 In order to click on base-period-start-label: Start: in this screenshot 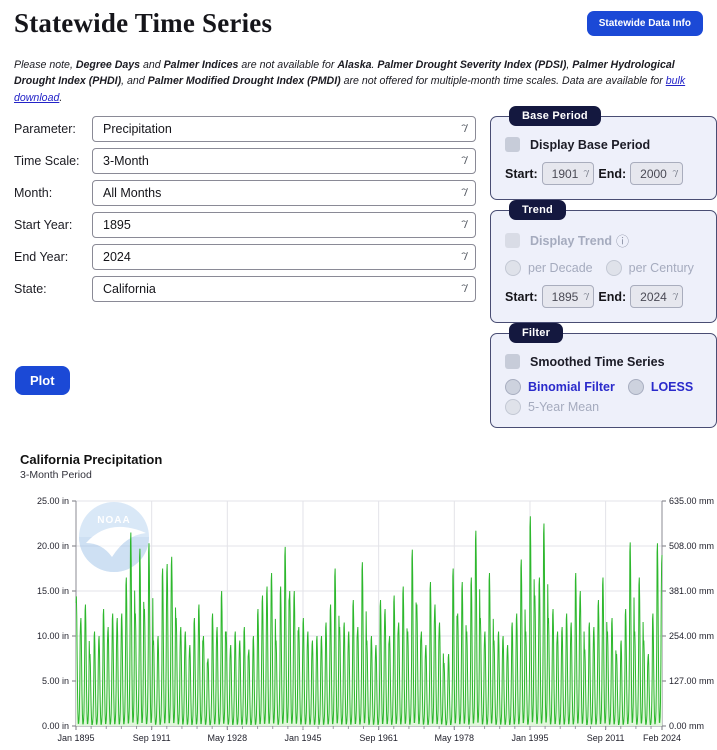, I will do `click(521, 173)`.